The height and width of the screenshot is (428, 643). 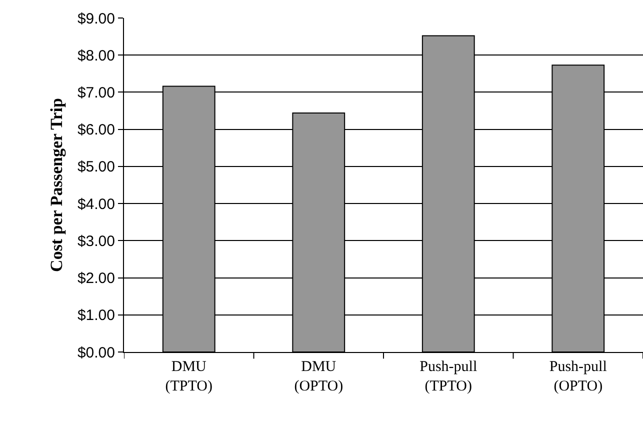 I want to click on y-tick-label: $7.00, so click(x=96, y=93).